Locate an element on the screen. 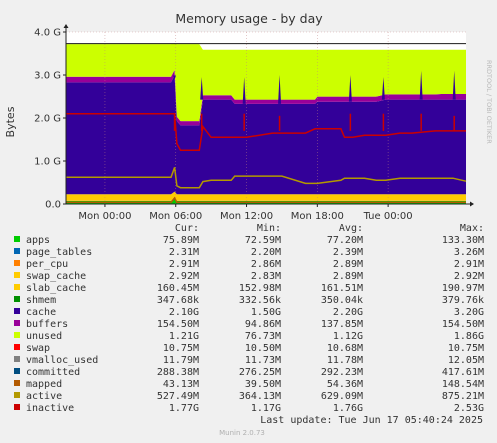  x-tick-label-0: Mon 00:00 is located at coordinates (104, 216).